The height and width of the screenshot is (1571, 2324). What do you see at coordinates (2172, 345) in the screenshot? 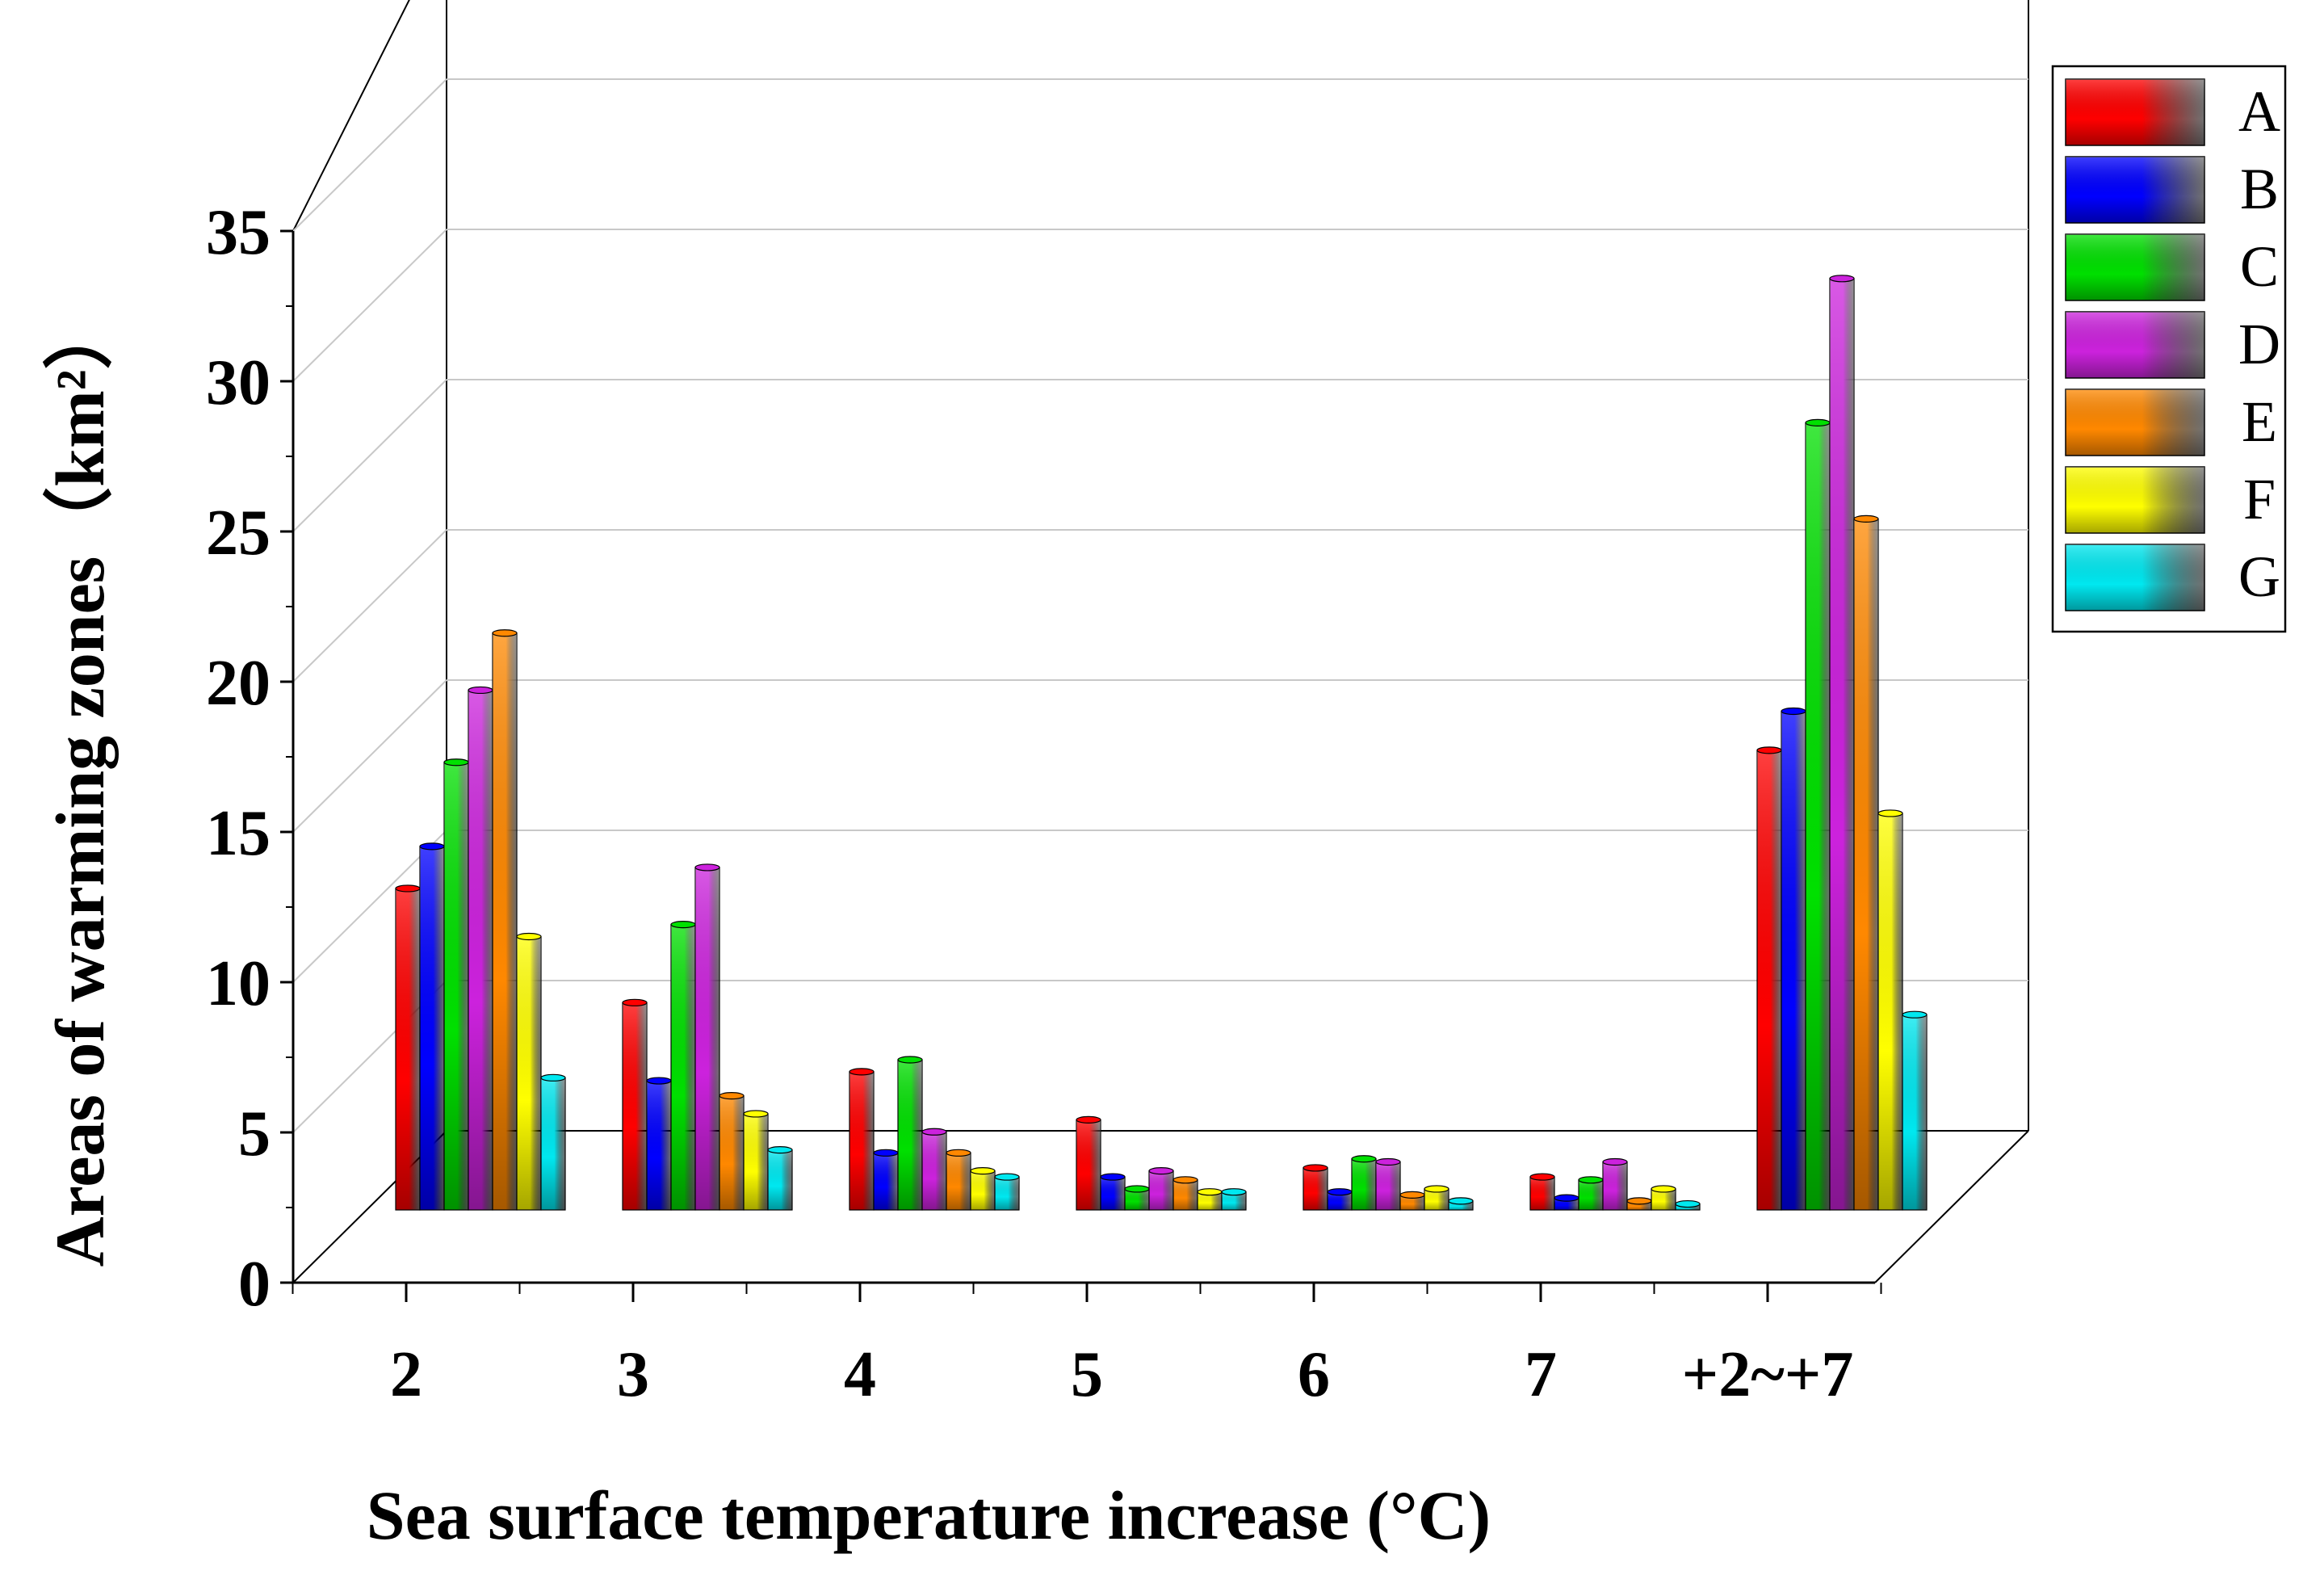
I see `legend-item-D: D` at bounding box center [2172, 345].